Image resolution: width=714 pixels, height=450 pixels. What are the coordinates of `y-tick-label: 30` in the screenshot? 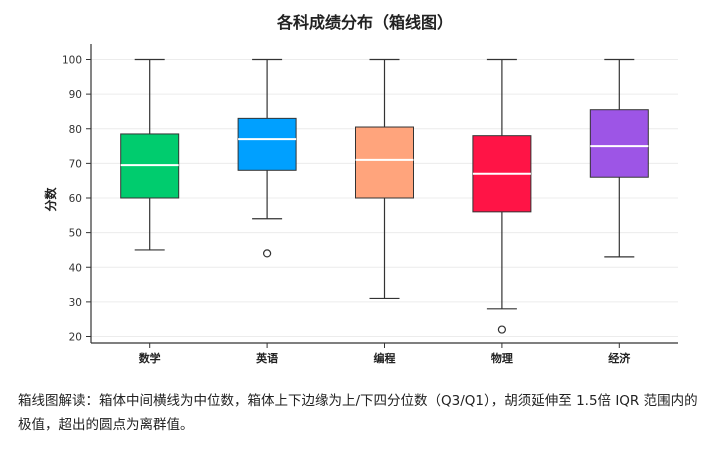 It's located at (75, 303).